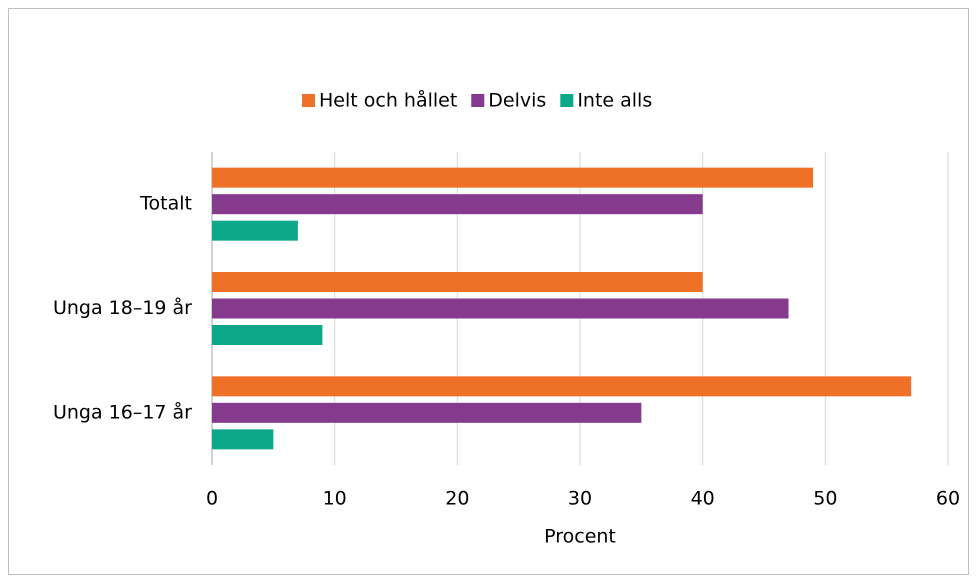  I want to click on x-axis-label: Procent, so click(580, 537).